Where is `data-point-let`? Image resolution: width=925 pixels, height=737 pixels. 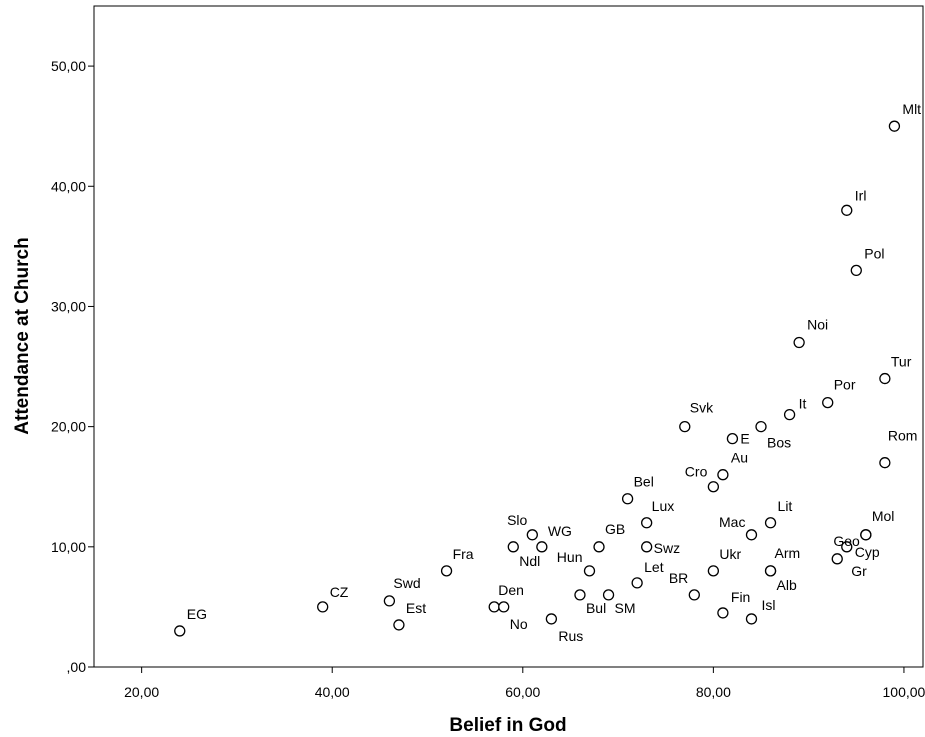
data-point-let is located at coordinates (637, 583).